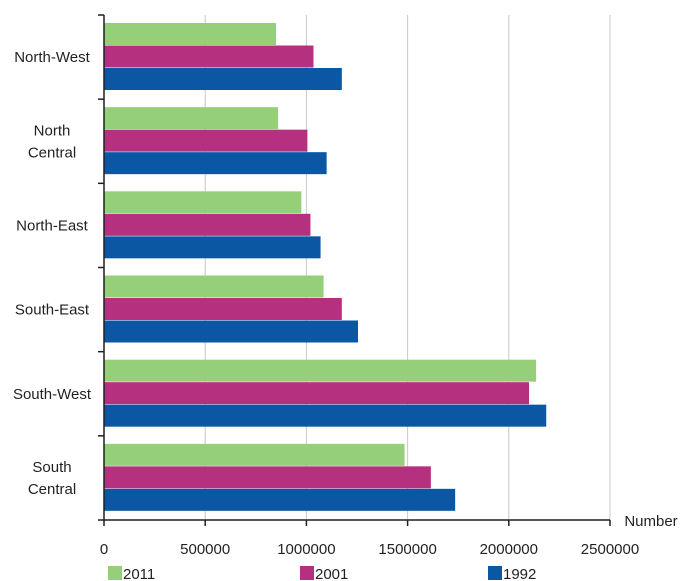 The width and height of the screenshot is (683, 581). Describe the element at coordinates (610, 549) in the screenshot. I see `x-tick-label: 2500000` at that location.